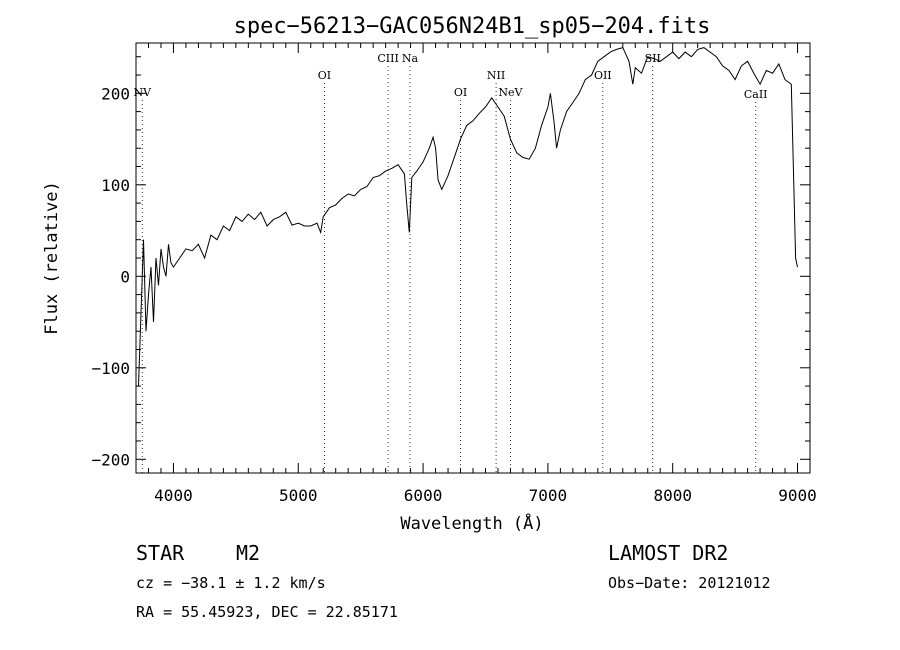  I want to click on x-tick-label: 8000, so click(672, 495).